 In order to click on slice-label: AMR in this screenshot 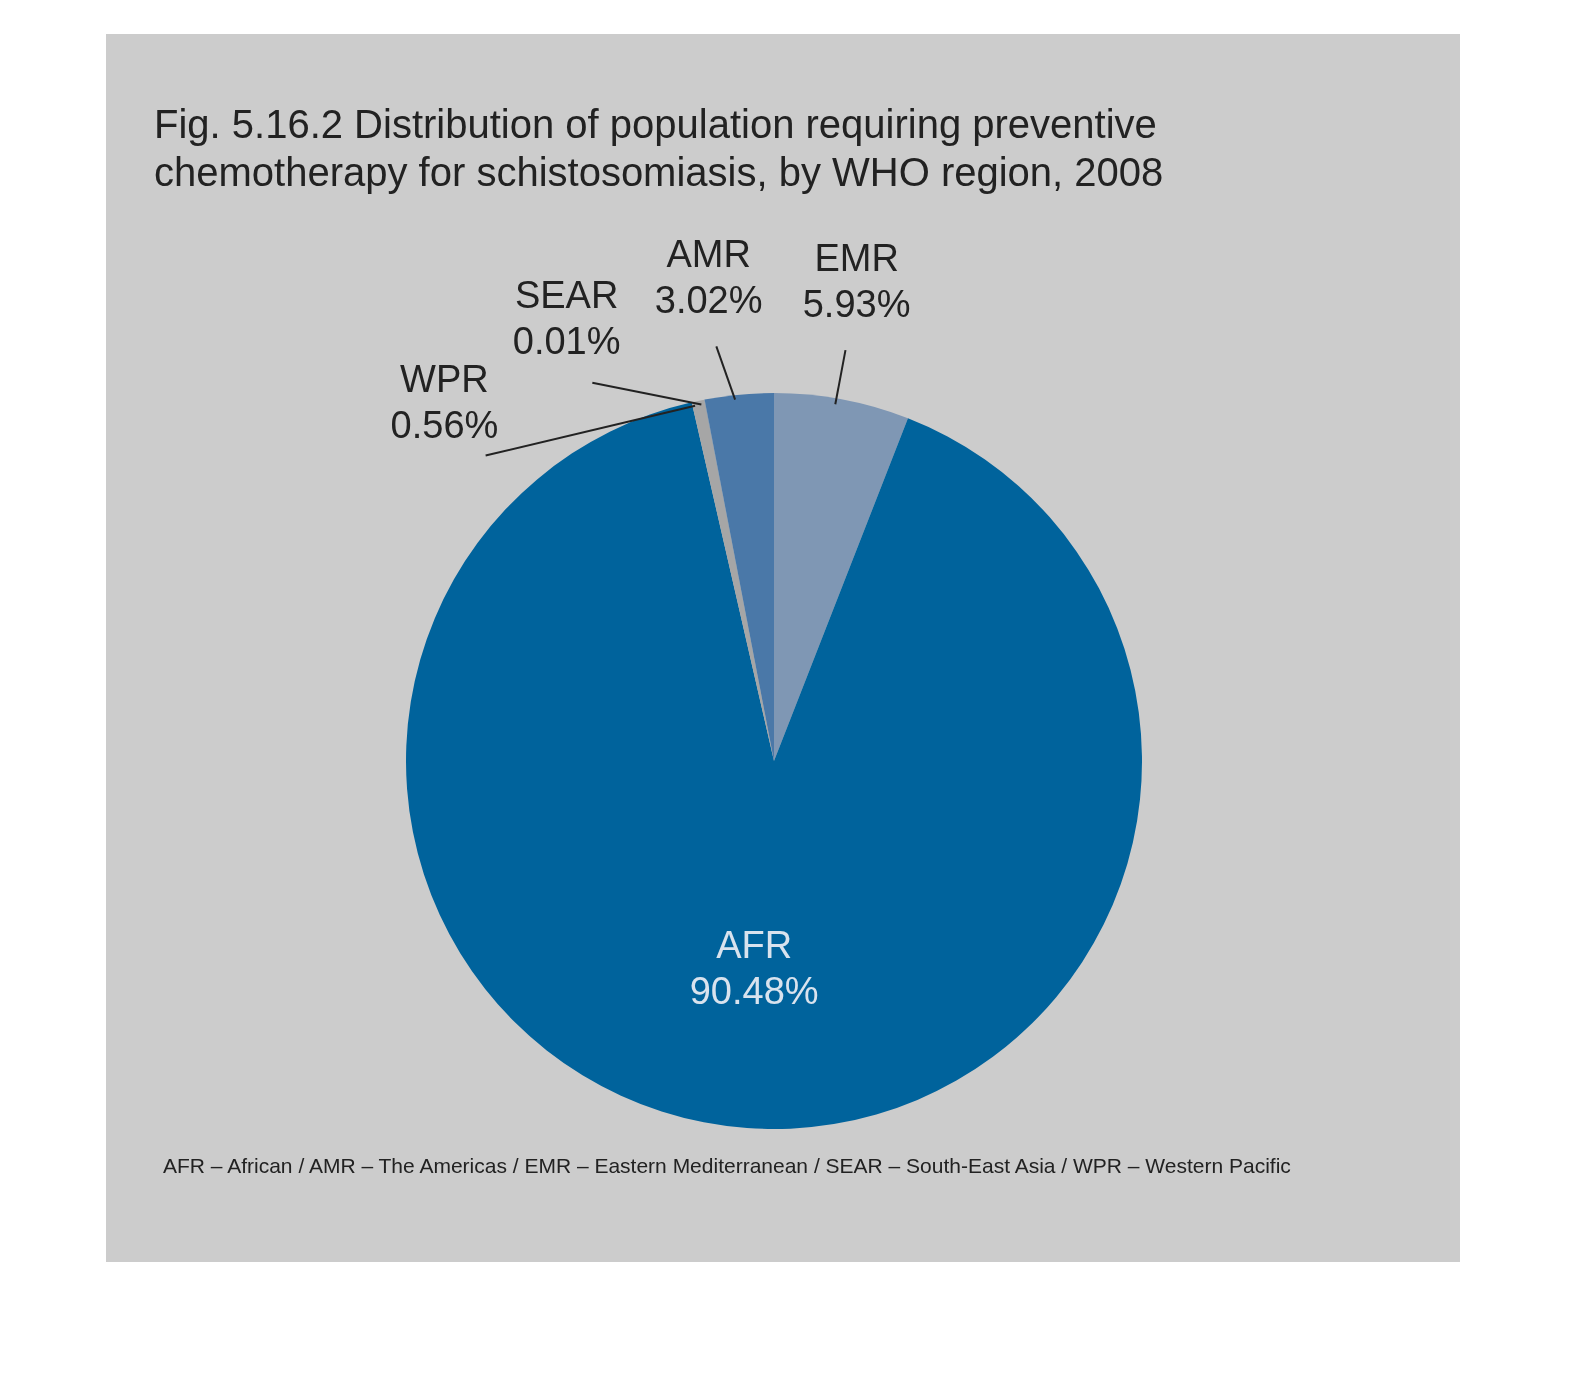, I will do `click(708, 253)`.